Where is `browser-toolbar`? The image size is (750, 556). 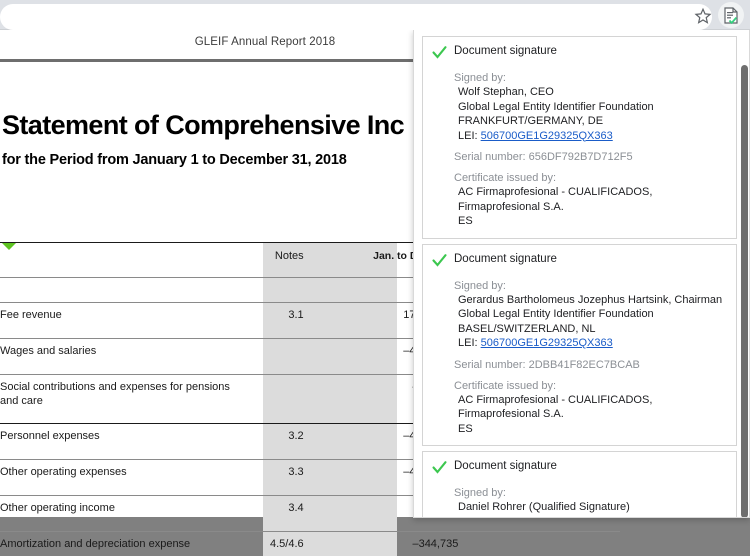 browser-toolbar is located at coordinates (375, 15).